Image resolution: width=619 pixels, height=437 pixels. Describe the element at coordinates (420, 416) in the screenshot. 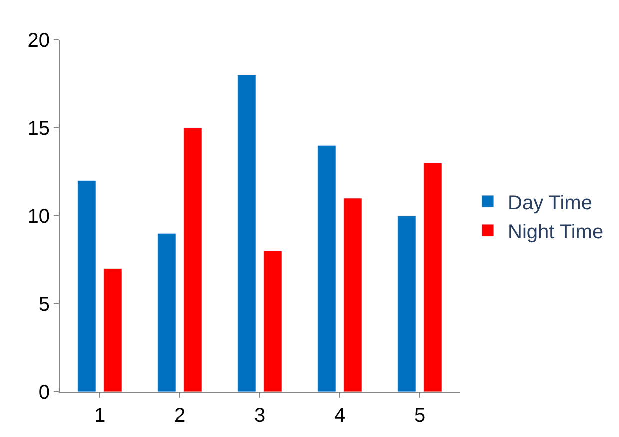

I see `x-tick-label: 5` at that location.